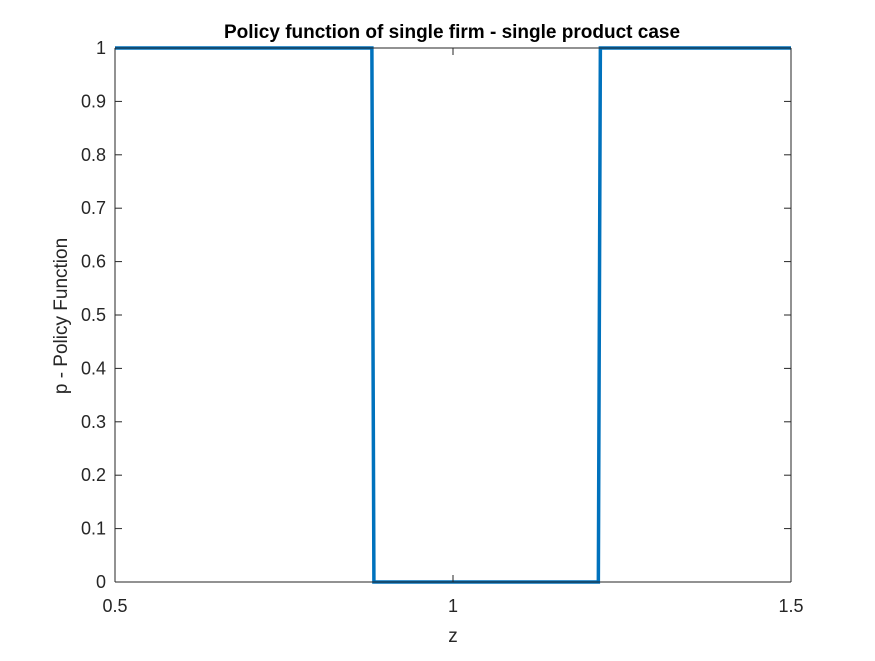 This screenshot has width=875, height=661. I want to click on y-tick-label: 0.2, so click(93, 475).